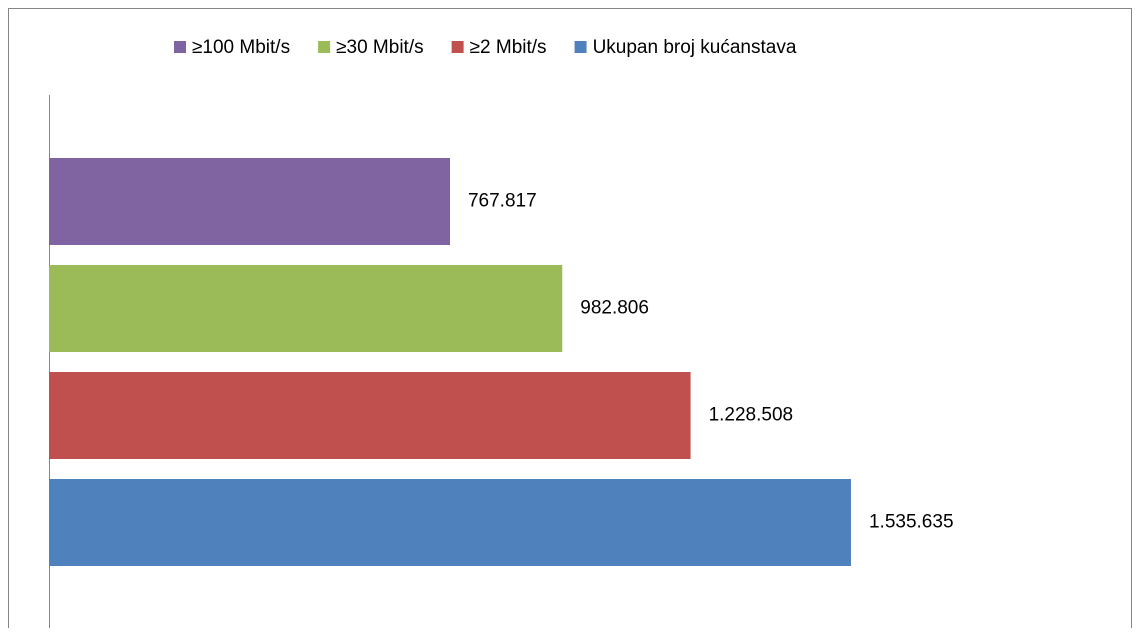 This screenshot has width=1140, height=633. What do you see at coordinates (695, 47) in the screenshot?
I see `legend-label: Ukupan broj kućanstava` at bounding box center [695, 47].